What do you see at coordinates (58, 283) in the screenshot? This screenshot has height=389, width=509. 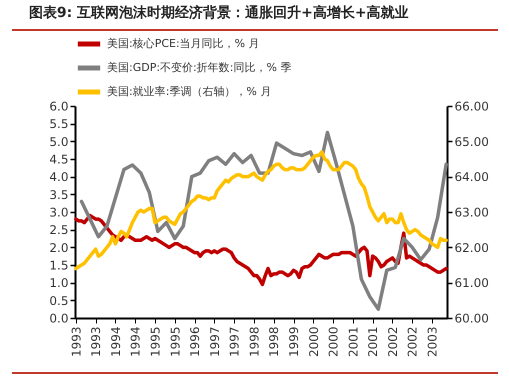 I see `y-tick-label: 1.0` at bounding box center [58, 283].